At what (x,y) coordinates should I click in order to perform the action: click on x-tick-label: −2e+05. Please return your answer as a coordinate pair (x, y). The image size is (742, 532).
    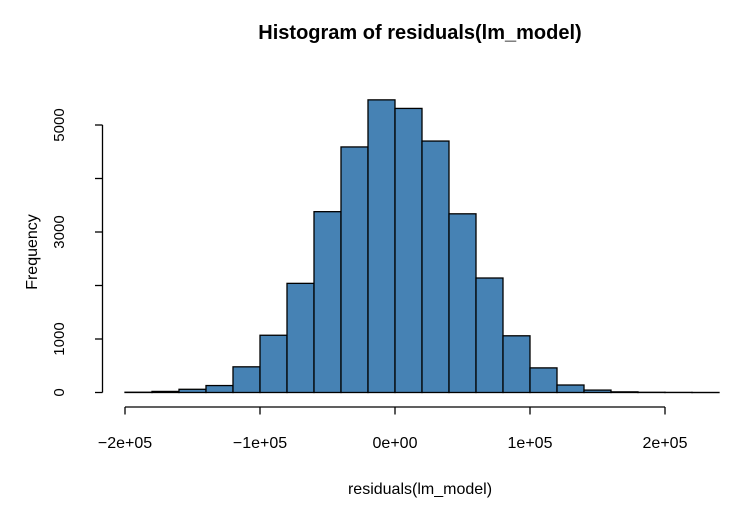
    Looking at the image, I should click on (125, 443).